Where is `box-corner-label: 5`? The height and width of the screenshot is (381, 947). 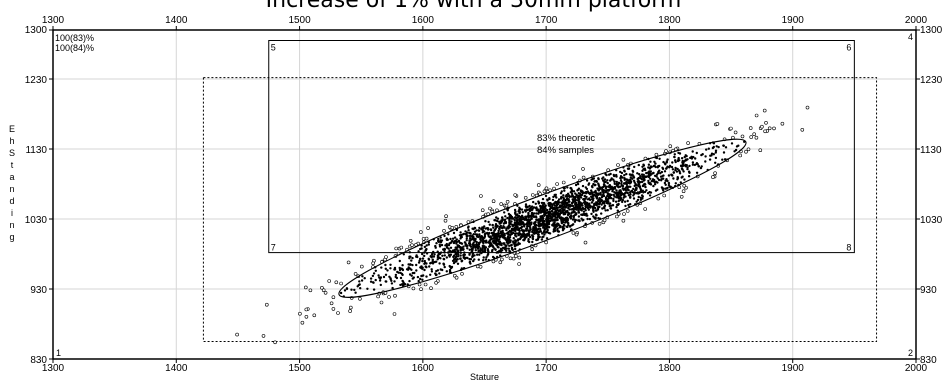
box-corner-label: 5 is located at coordinates (273, 48).